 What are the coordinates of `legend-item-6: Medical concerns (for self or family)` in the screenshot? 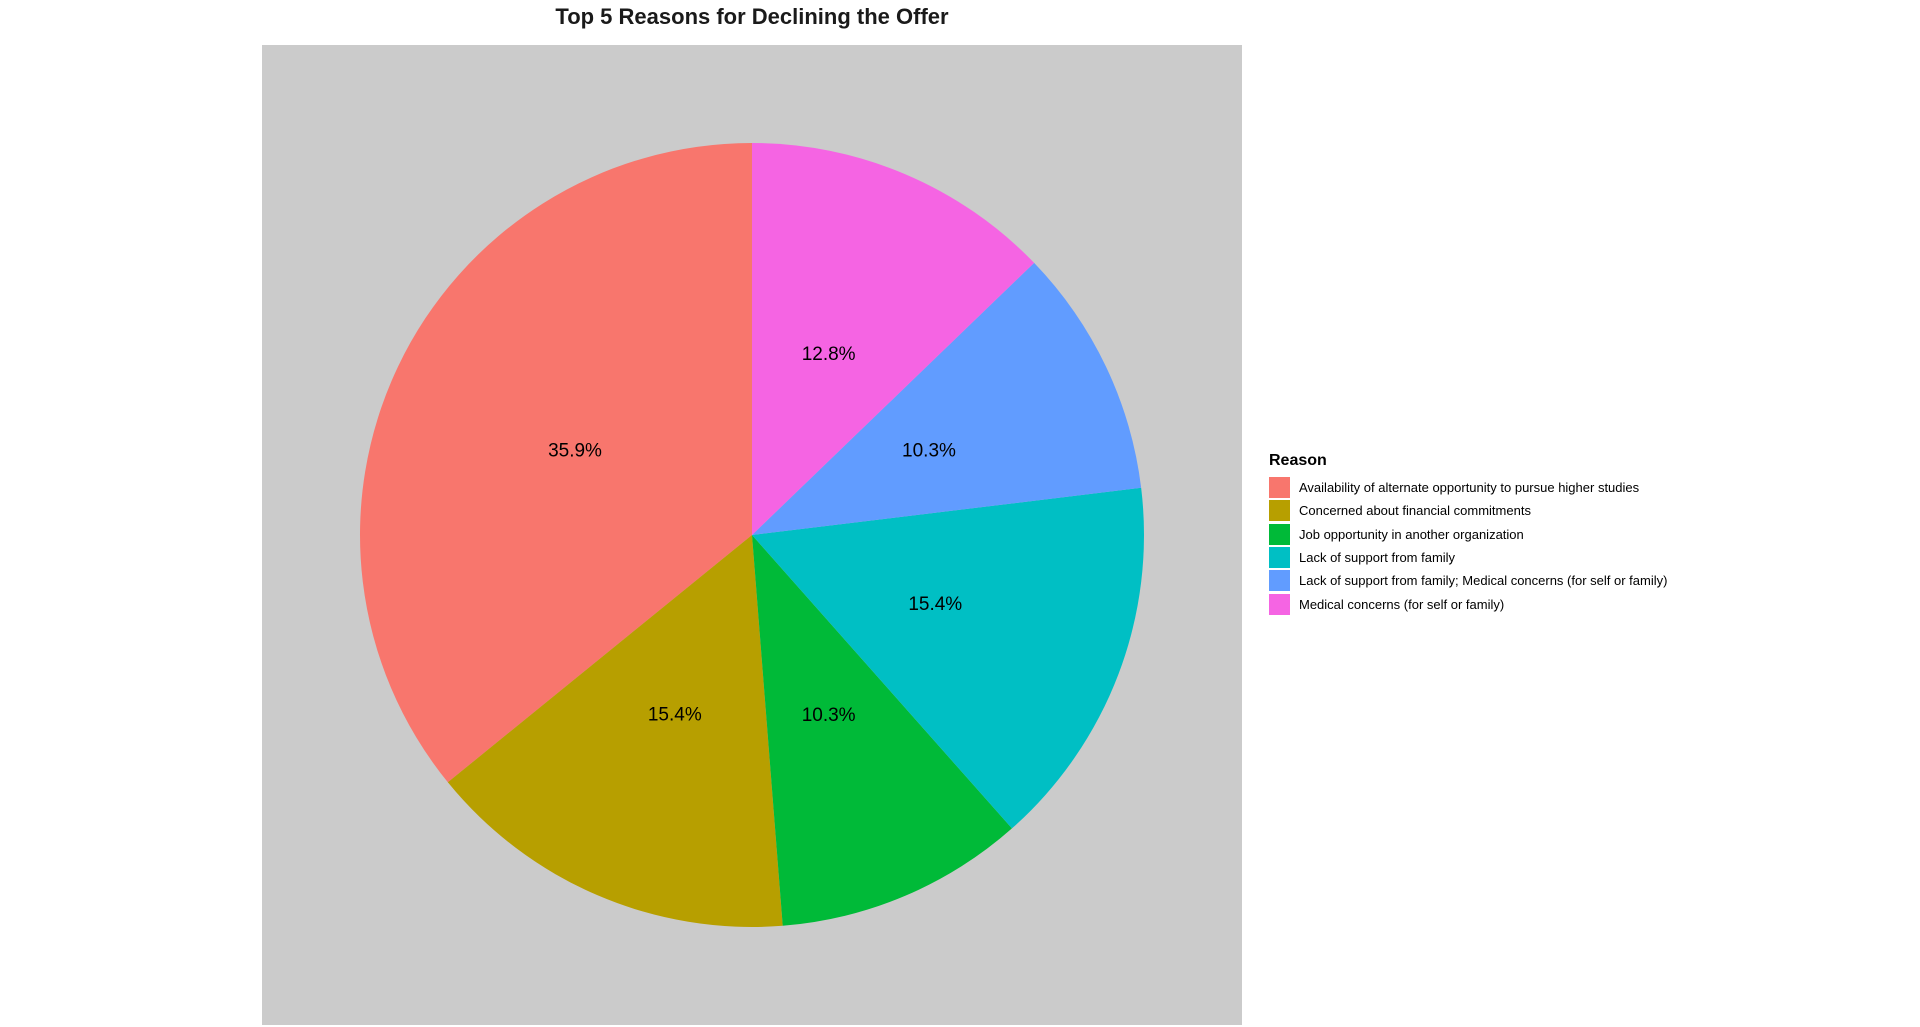 It's located at (1468, 603).